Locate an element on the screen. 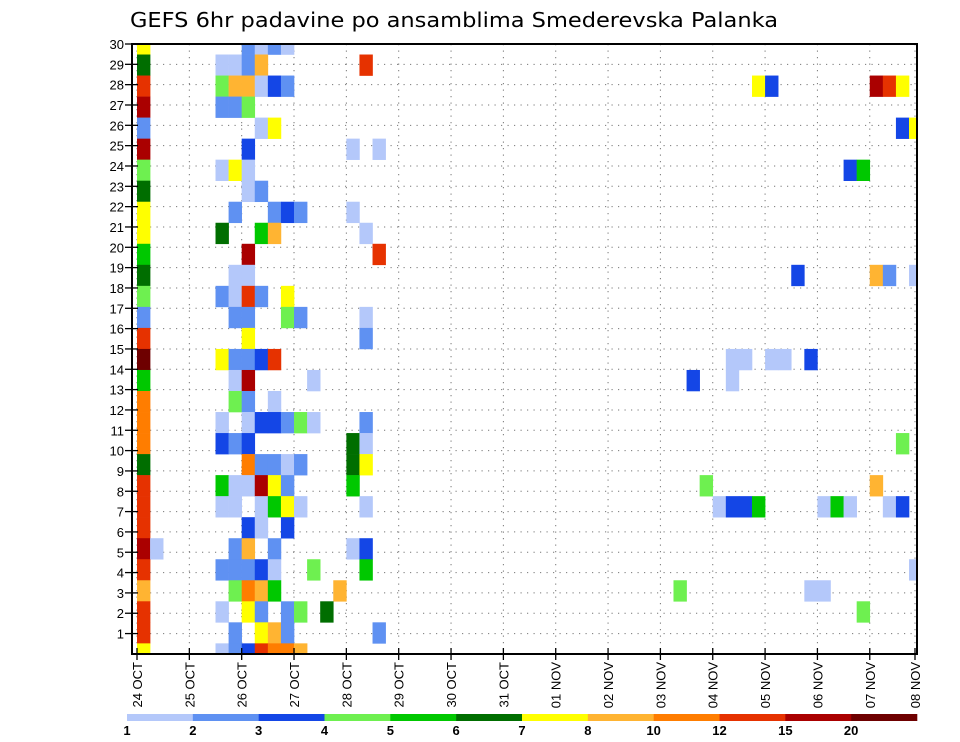  x-tick-label: 28 OCT is located at coordinates (346, 685).